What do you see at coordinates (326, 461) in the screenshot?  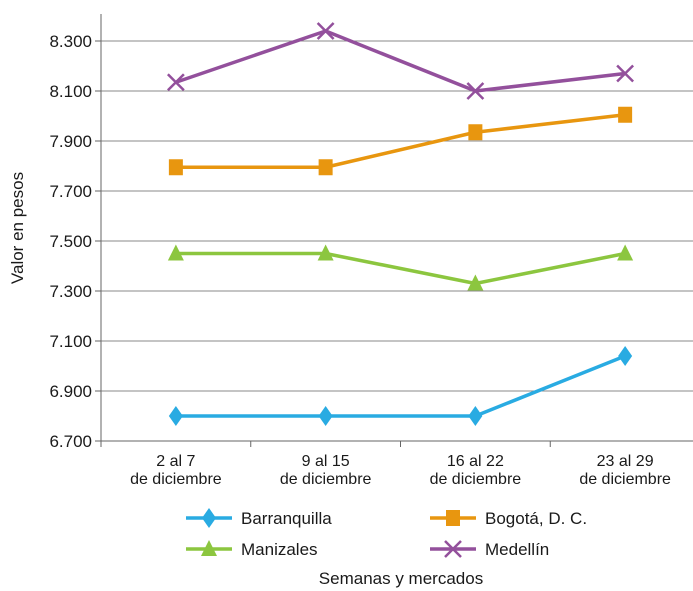 I see `x-tick-label-line: 9 al 15` at bounding box center [326, 461].